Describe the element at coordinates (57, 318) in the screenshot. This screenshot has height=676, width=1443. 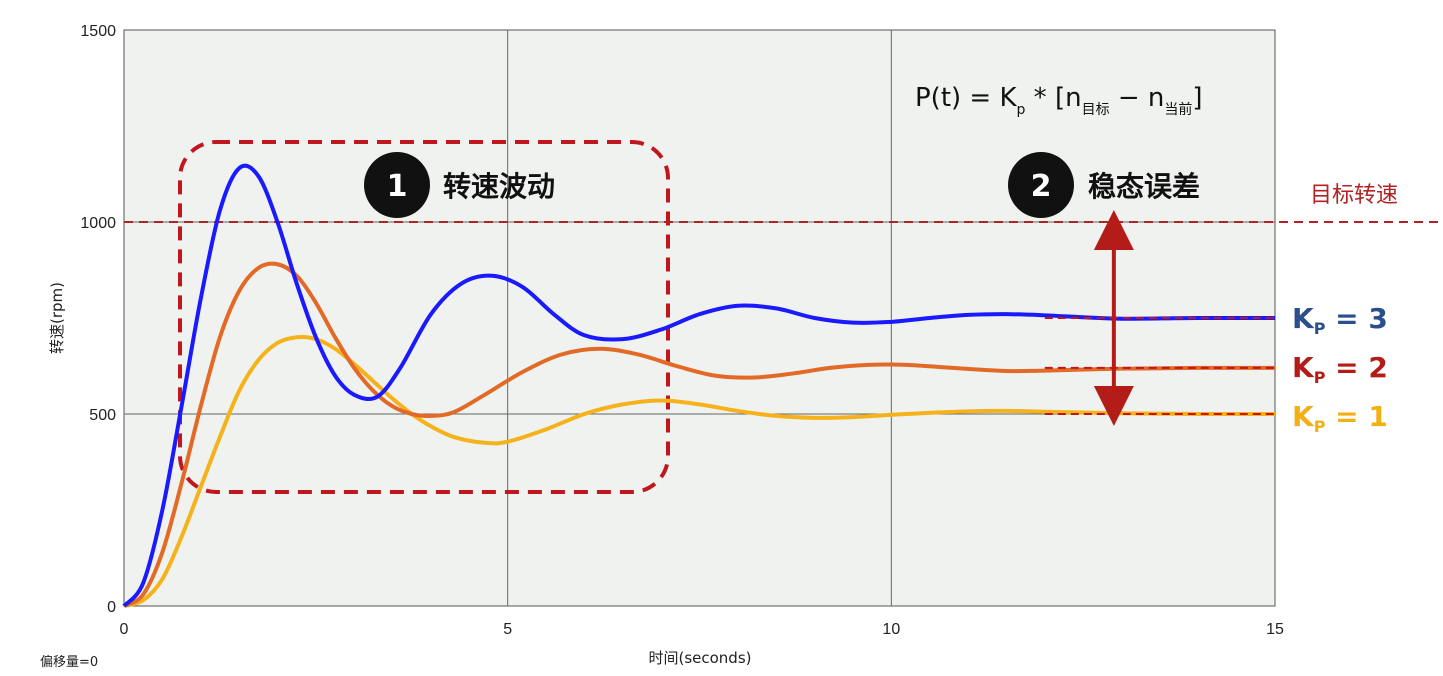
I see `y-axis-title: 转速(rpm)` at that location.